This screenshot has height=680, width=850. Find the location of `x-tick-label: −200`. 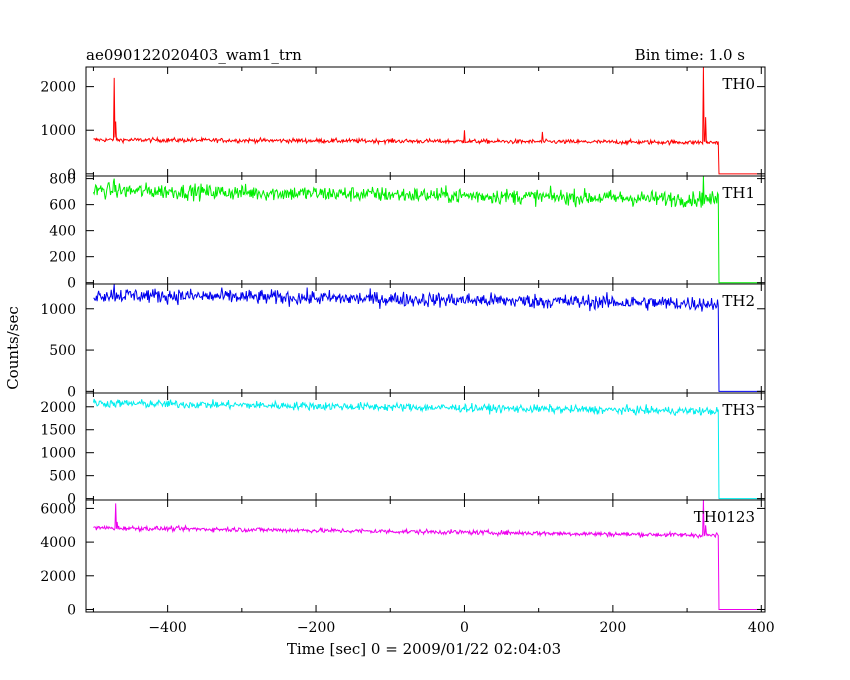

x-tick-label: −200 is located at coordinates (316, 628).